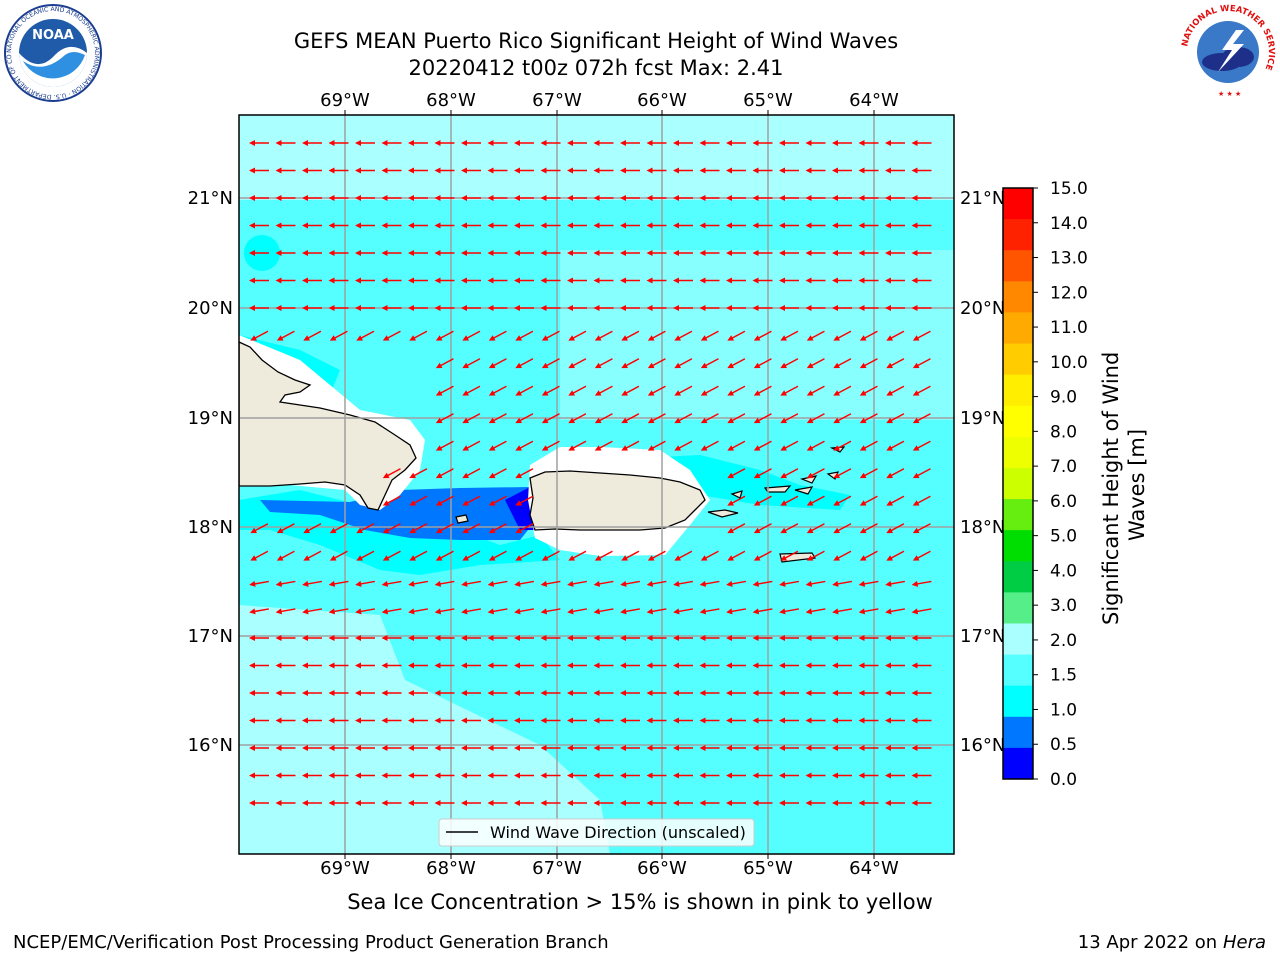 The height and width of the screenshot is (960, 1280). What do you see at coordinates (451, 868) in the screenshot?
I see `lon-label-bottom: 68°W` at bounding box center [451, 868].